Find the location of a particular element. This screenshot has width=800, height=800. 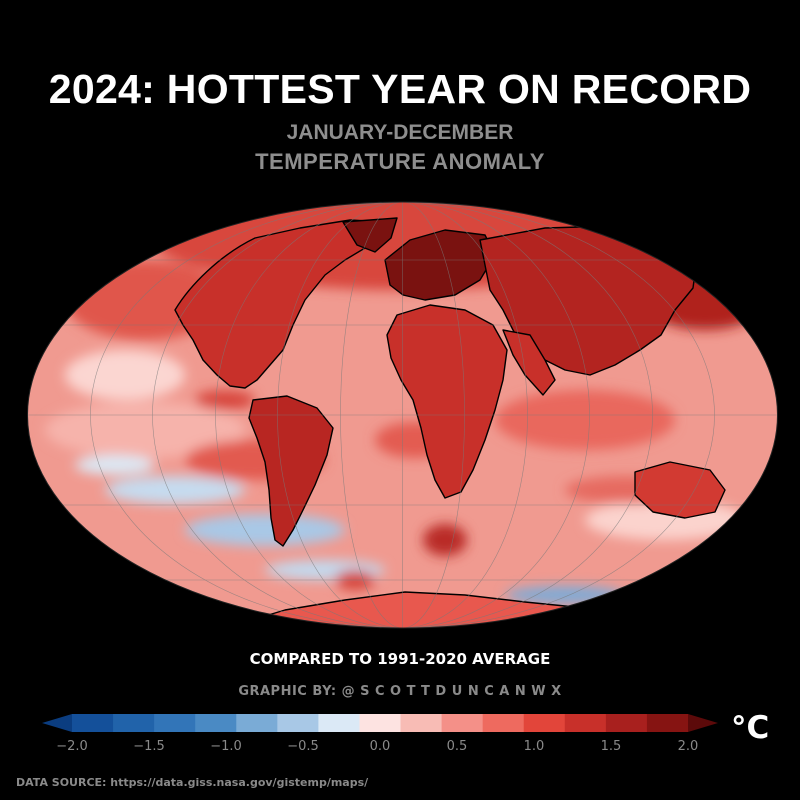

colorbar-tick-label: 1.5 is located at coordinates (611, 746).